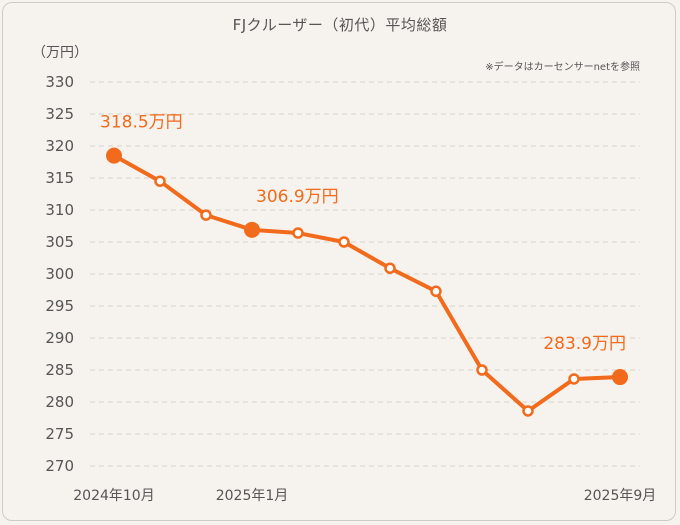 This screenshot has height=525, width=680. I want to click on y-tick-label: 295, so click(59, 306).